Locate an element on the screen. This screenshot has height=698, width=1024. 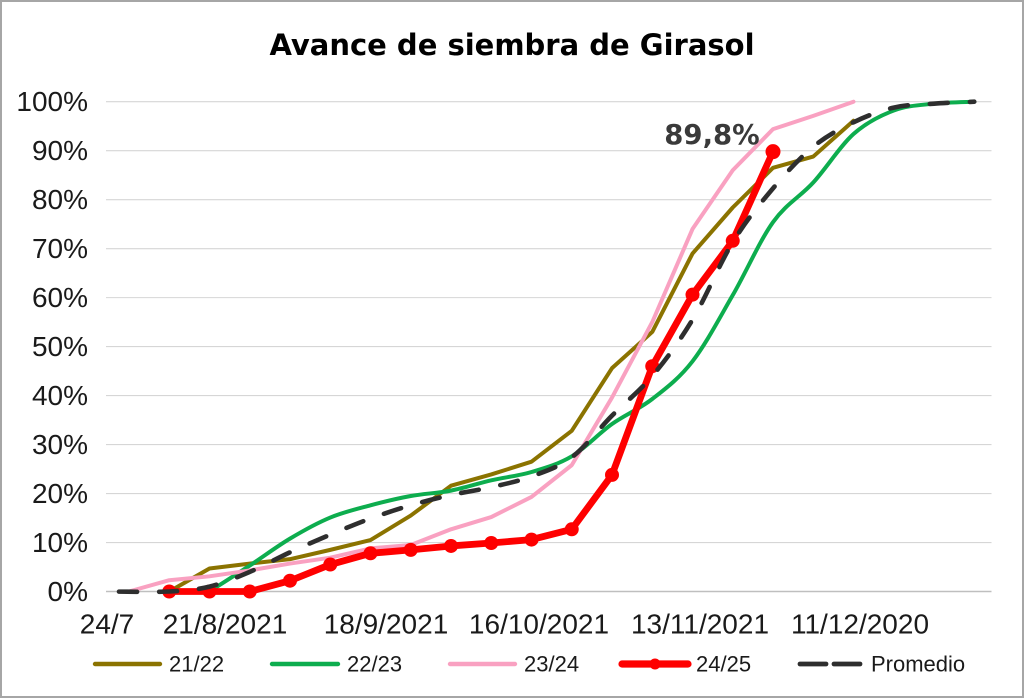
series-marker-24/25-10 is located at coordinates (571, 529).